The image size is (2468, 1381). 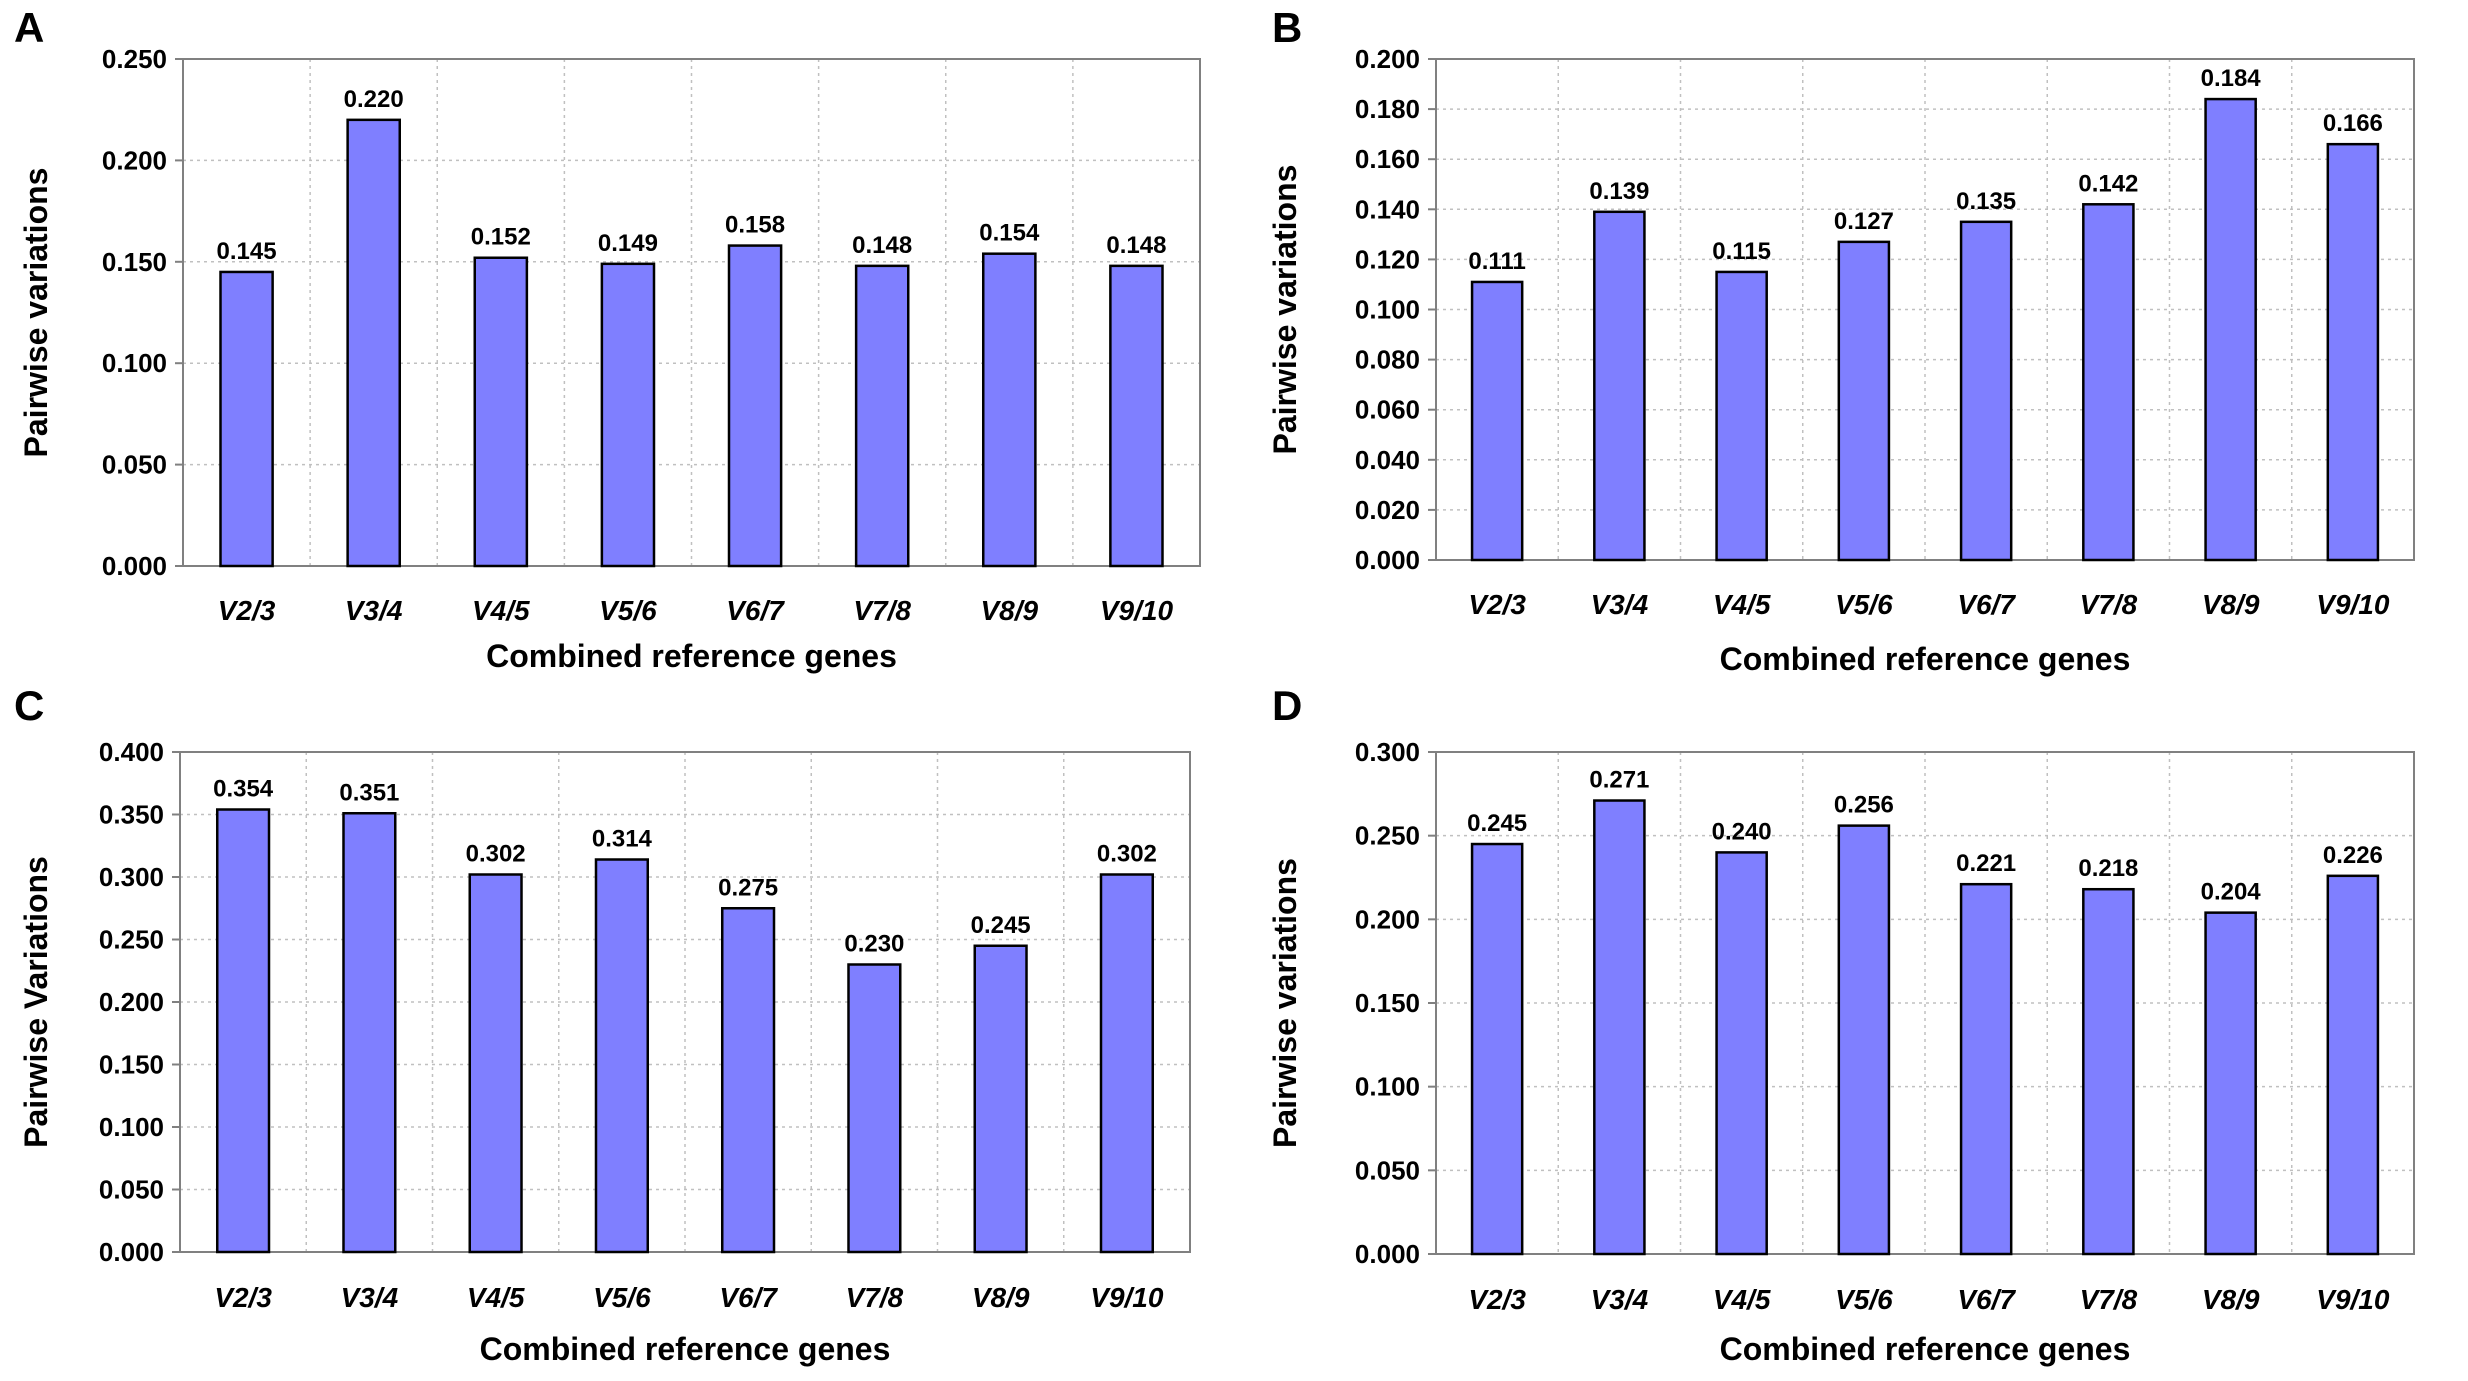 What do you see at coordinates (1741, 251) in the screenshot?
I see `bar-value-label: 0.115` at bounding box center [1741, 251].